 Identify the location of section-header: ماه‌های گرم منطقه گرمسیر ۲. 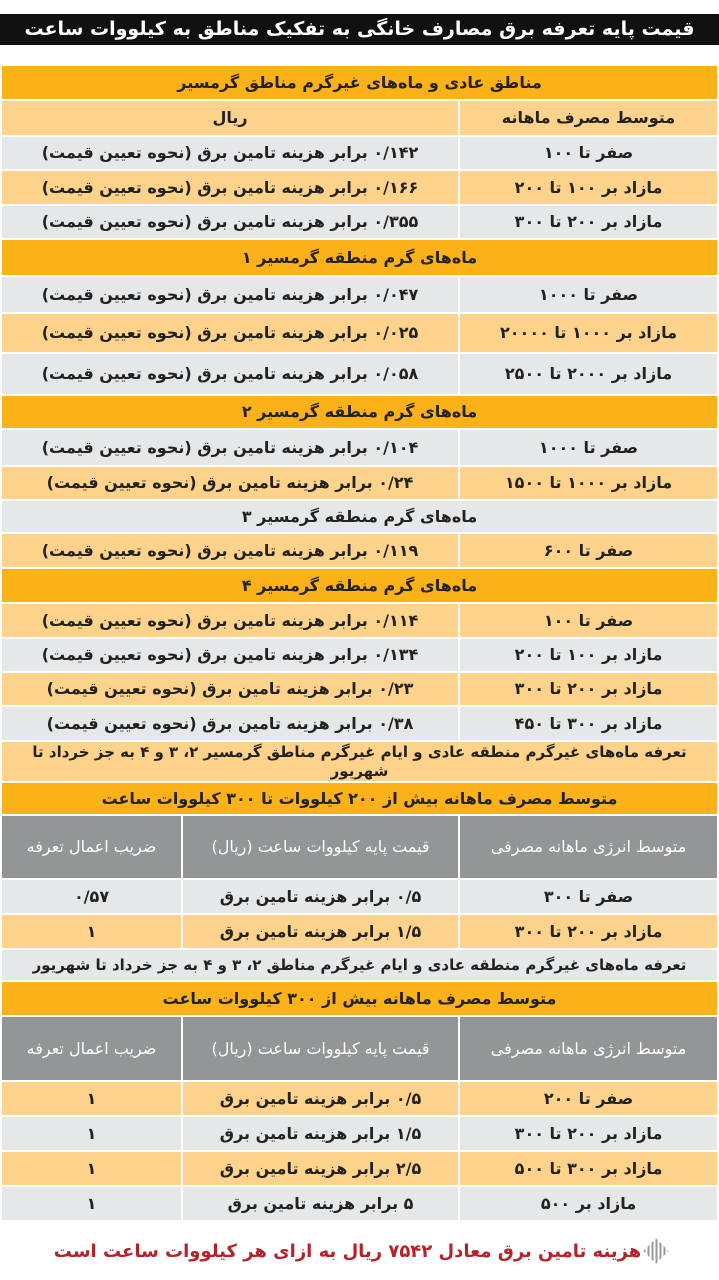
(359, 412).